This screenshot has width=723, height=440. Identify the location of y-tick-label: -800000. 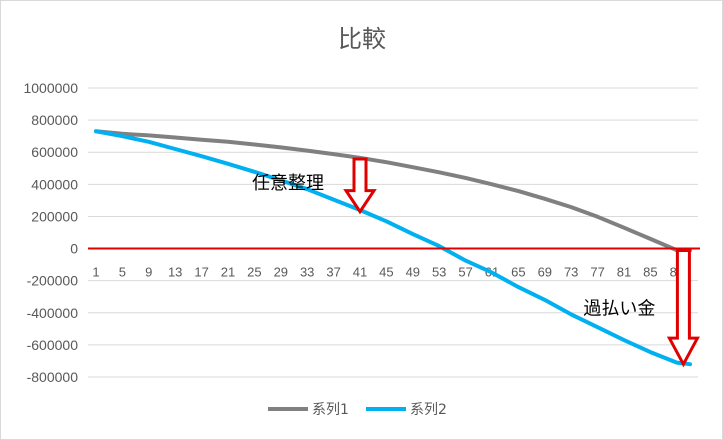
(53, 377).